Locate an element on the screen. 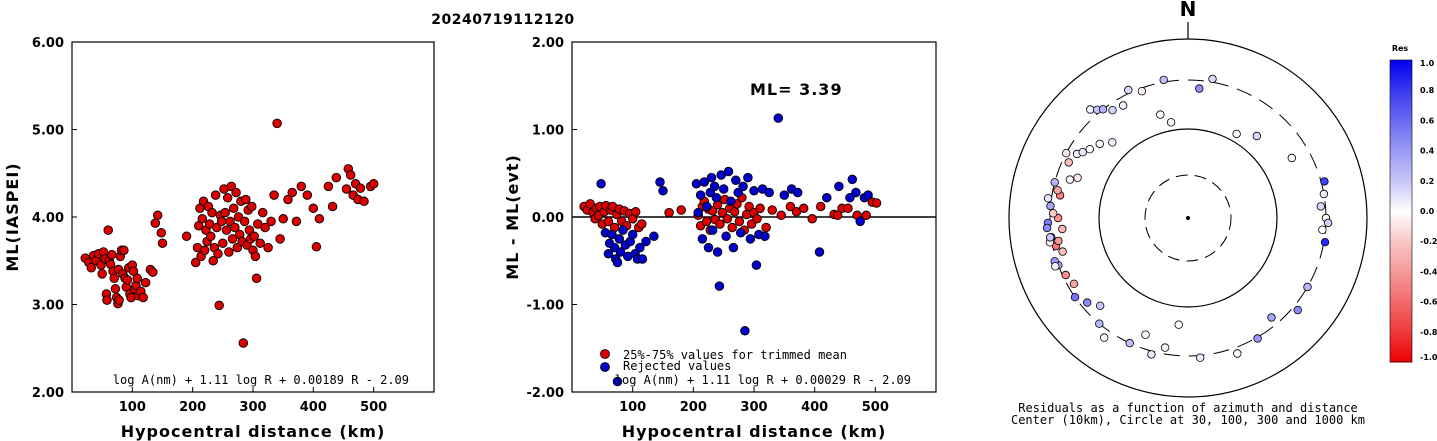 The image size is (1437, 441). y-tick-label: 3.00 is located at coordinates (48, 306).